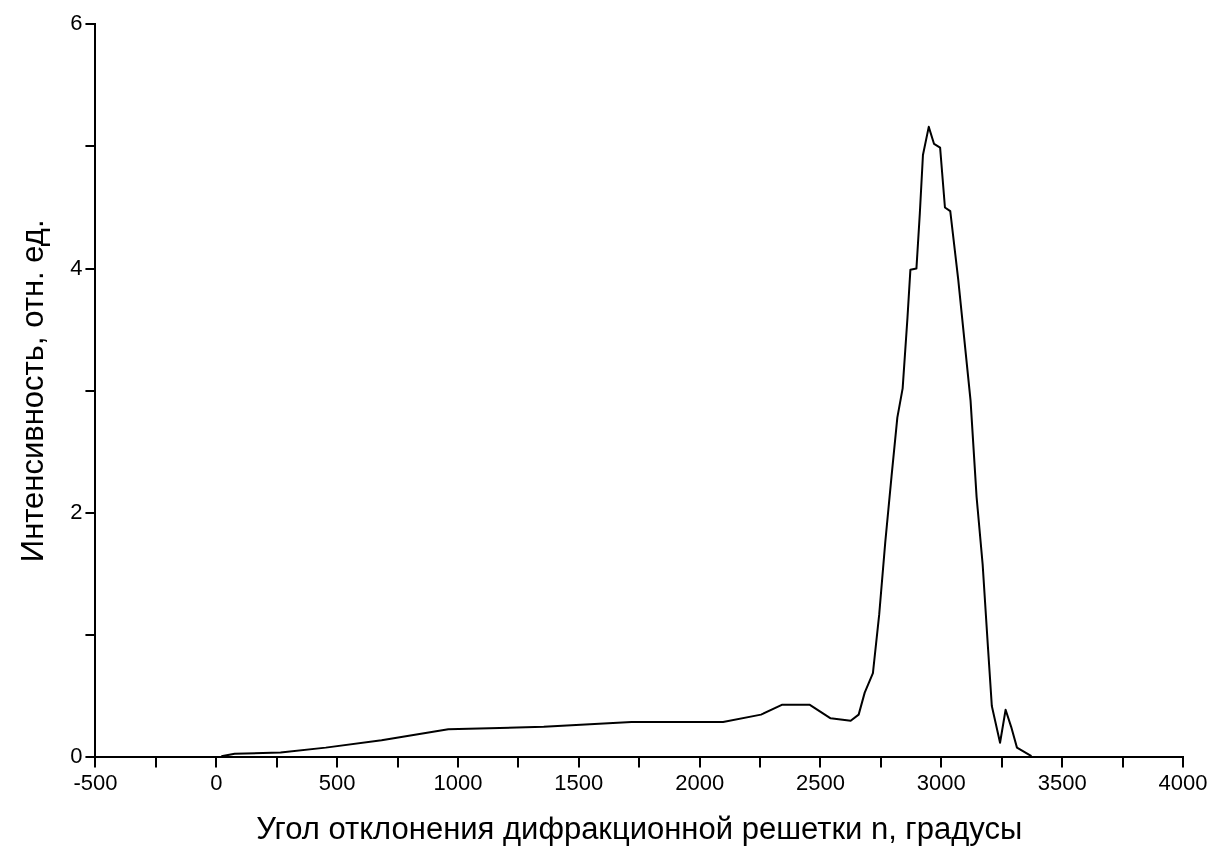 Image resolution: width=1227 pixels, height=865 pixels. Describe the element at coordinates (458, 782) in the screenshot. I see `x-tick-label: 1000` at that location.